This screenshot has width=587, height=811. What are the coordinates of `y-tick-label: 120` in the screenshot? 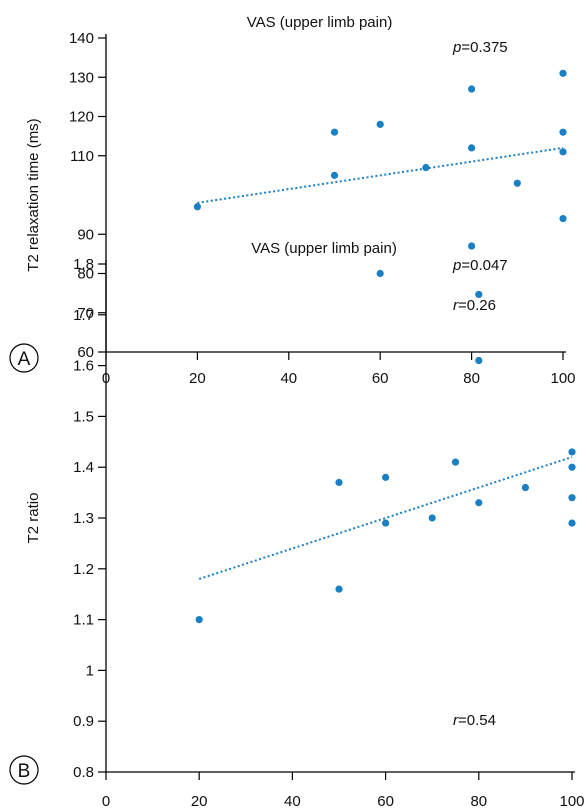 It's located at (81, 117).